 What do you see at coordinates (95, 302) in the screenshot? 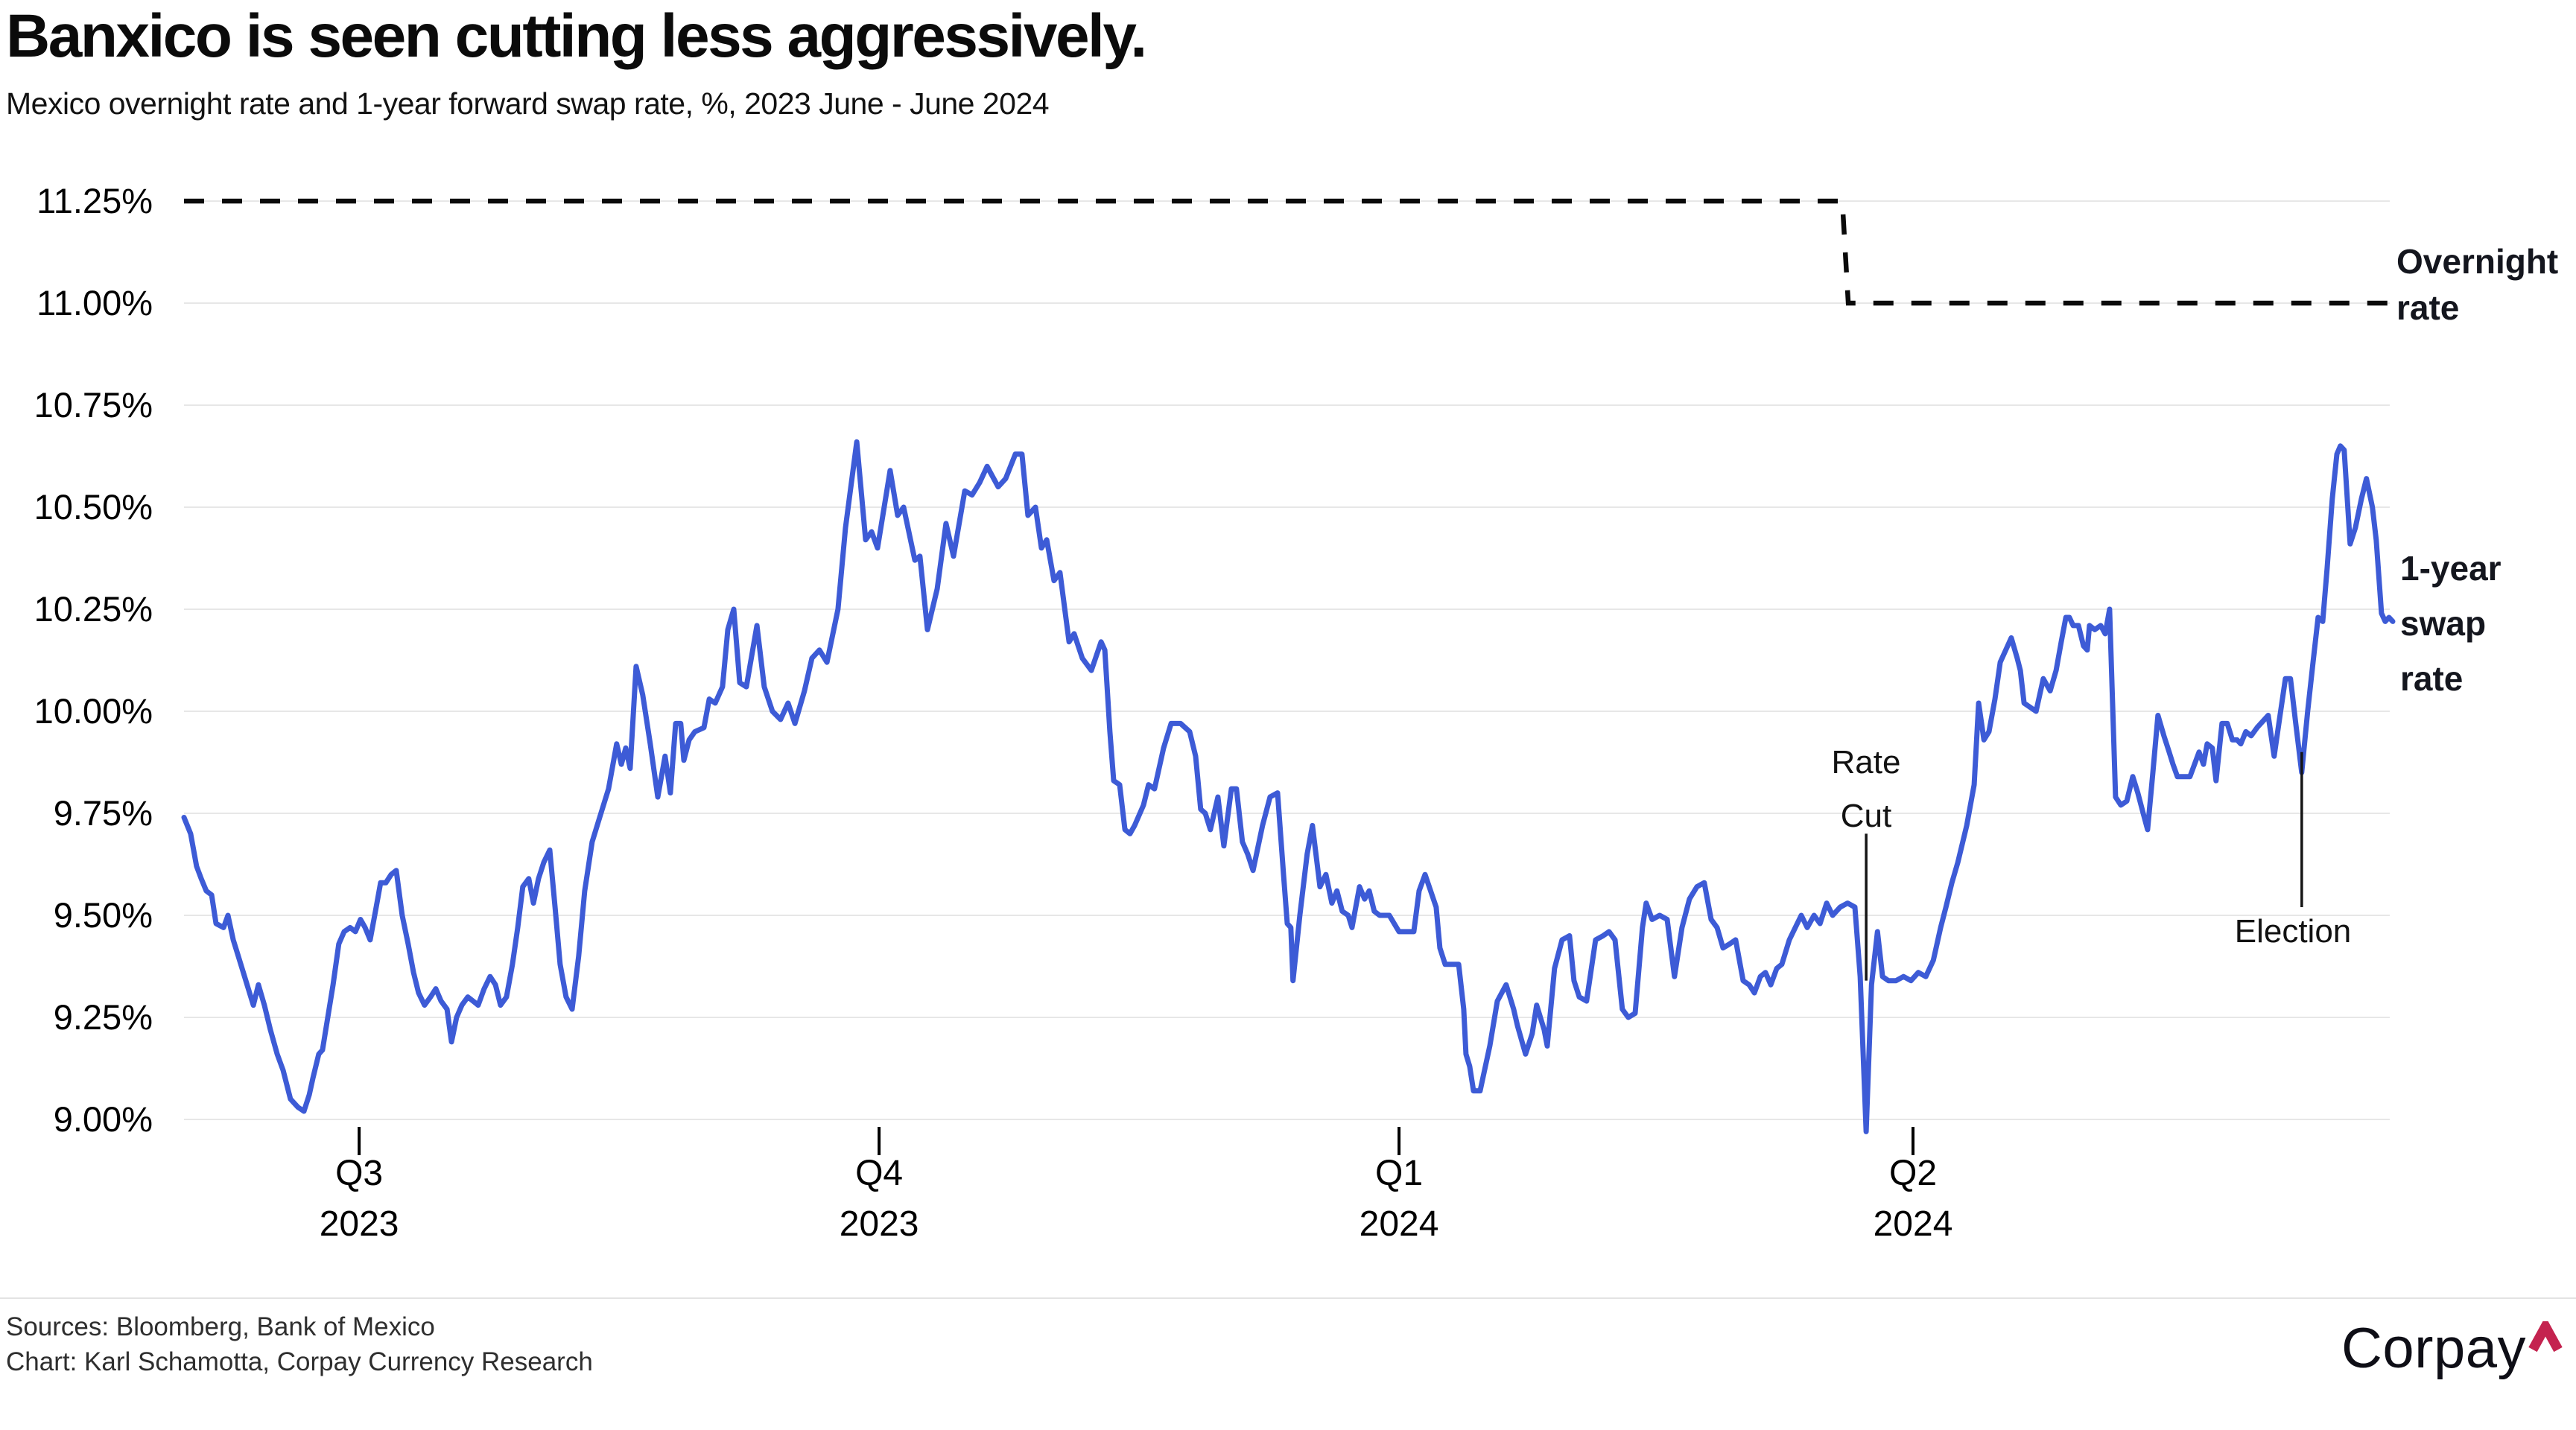
I see `y-axis-tick-label: 11.00%` at bounding box center [95, 302].